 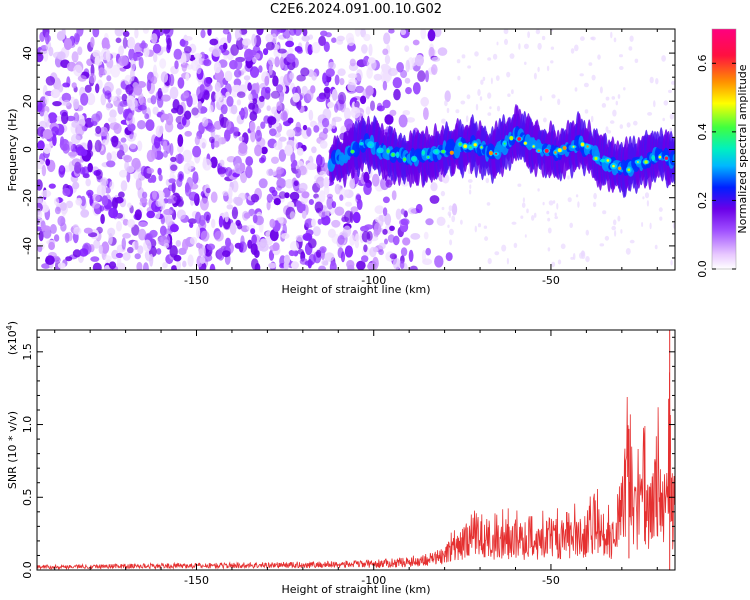 I want to click on snr-y-multiplier: (x104), so click(x=12, y=338).